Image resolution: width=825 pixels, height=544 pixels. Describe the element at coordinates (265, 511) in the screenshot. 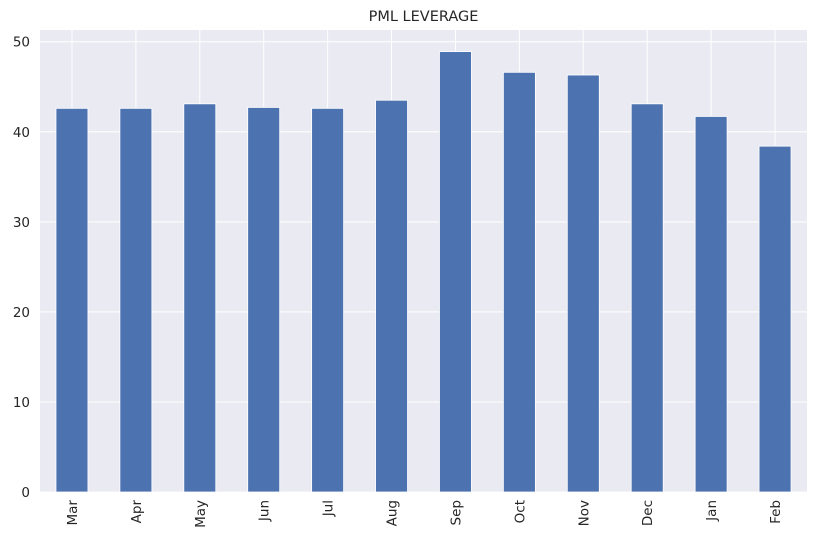

I see `x-tick-label: Jun` at that location.